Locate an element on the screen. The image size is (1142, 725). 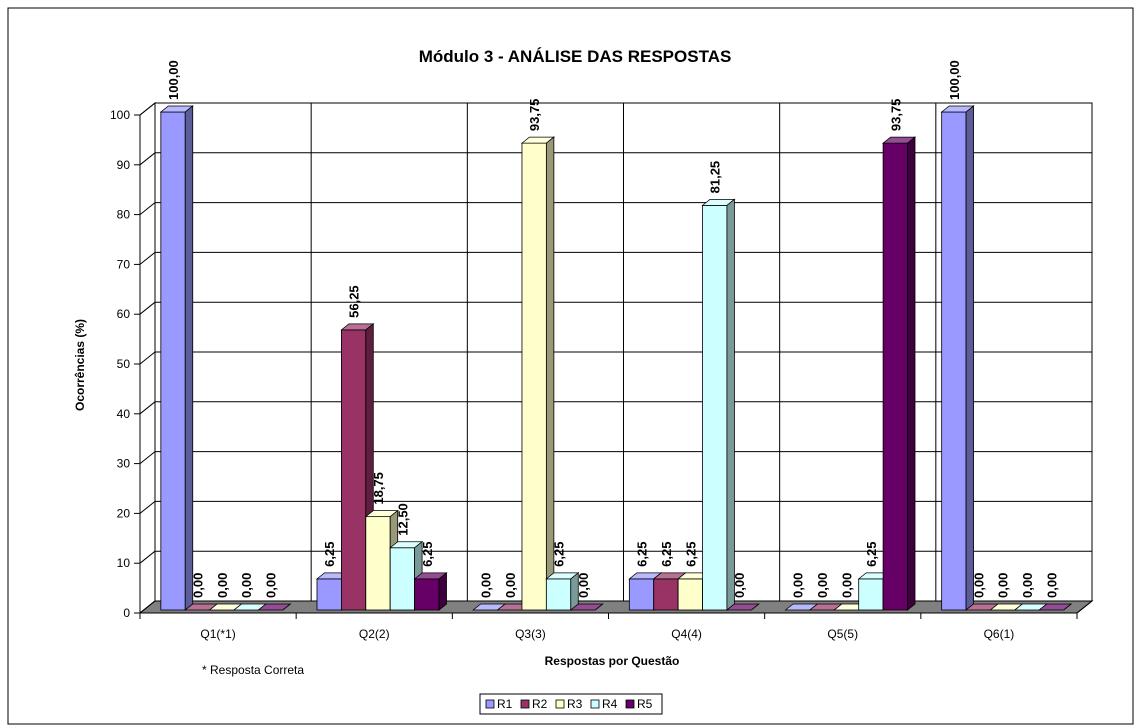
y-tick-label: 80 is located at coordinates (124, 215).